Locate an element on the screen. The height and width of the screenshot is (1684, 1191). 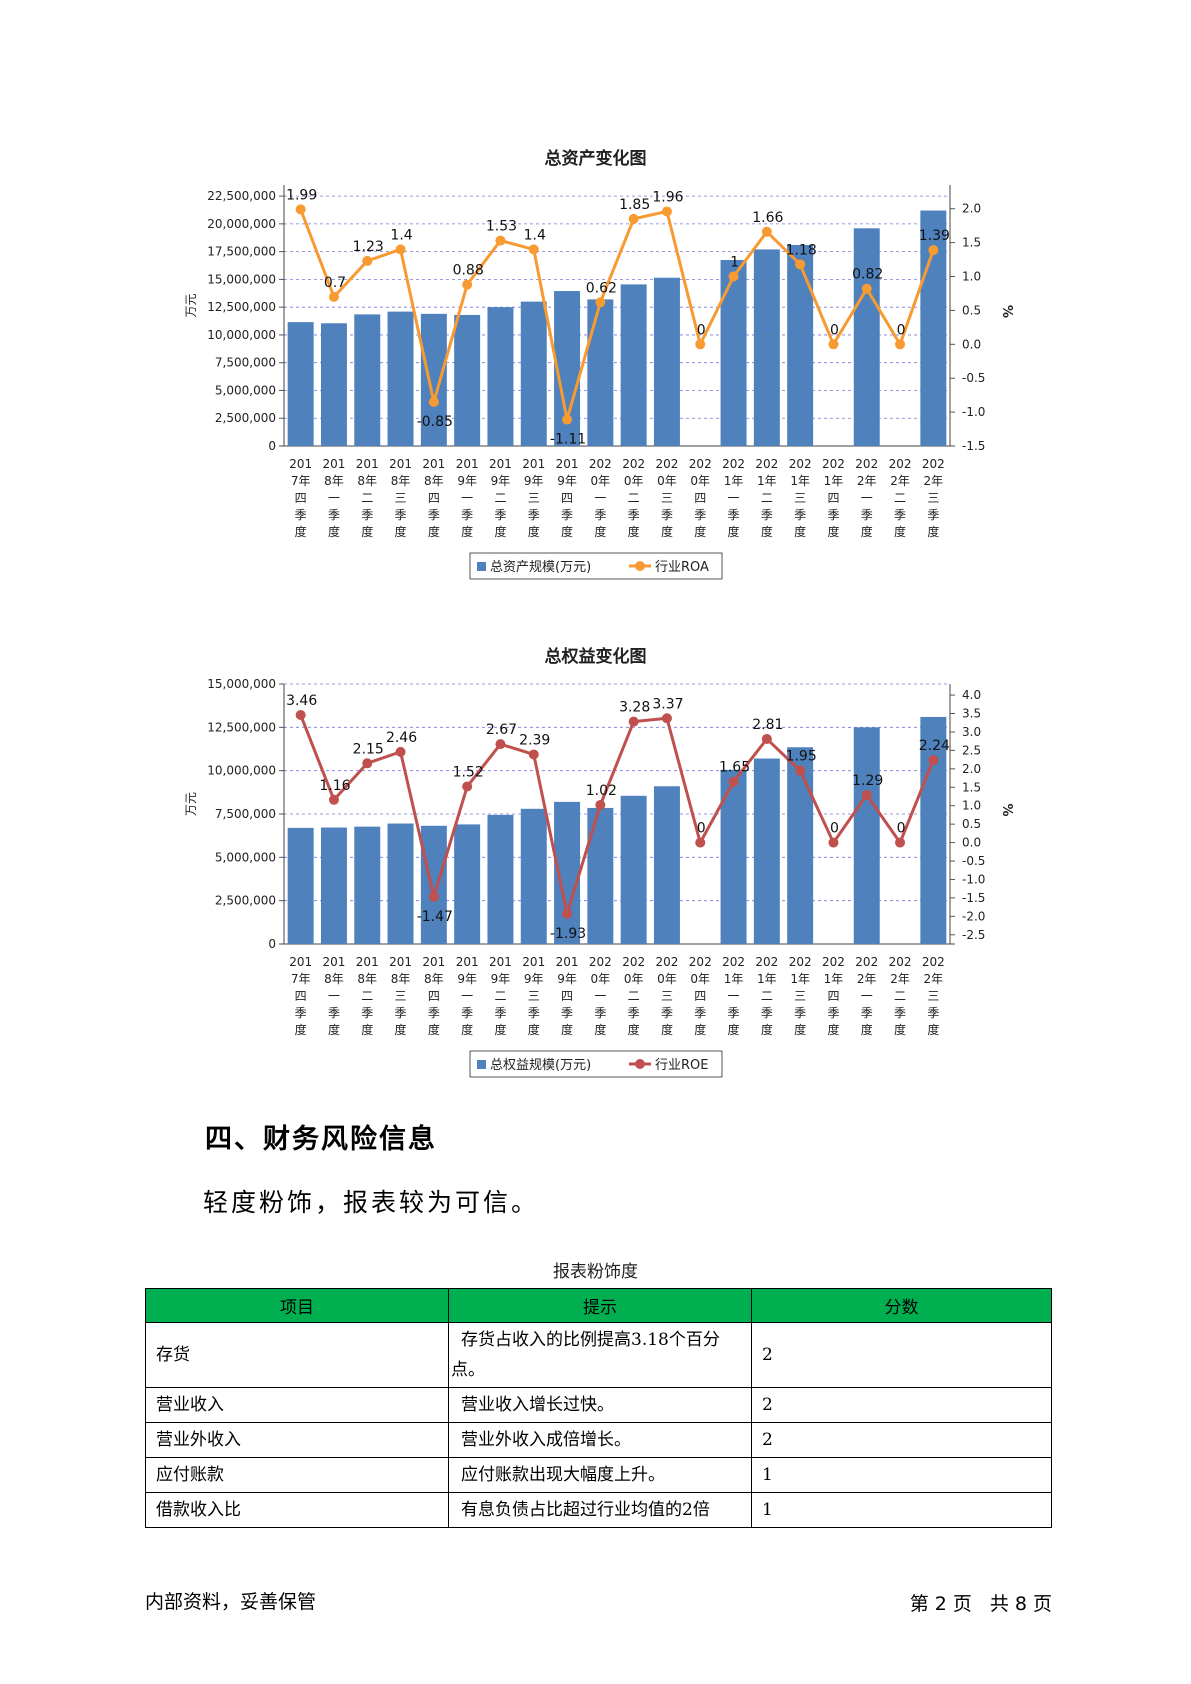
data-label: 0.82 is located at coordinates (867, 275).